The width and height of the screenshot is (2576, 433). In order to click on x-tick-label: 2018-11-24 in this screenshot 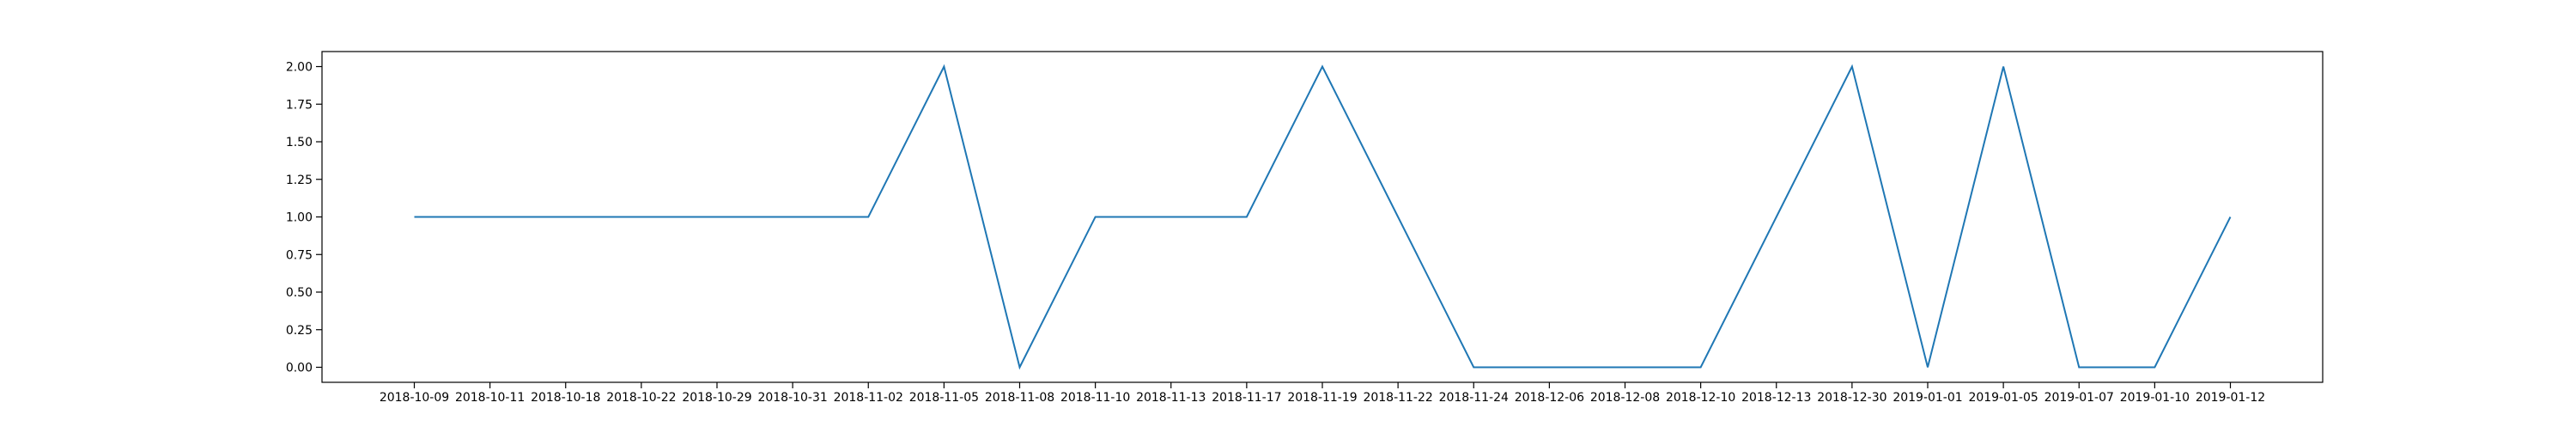, I will do `click(1474, 398)`.